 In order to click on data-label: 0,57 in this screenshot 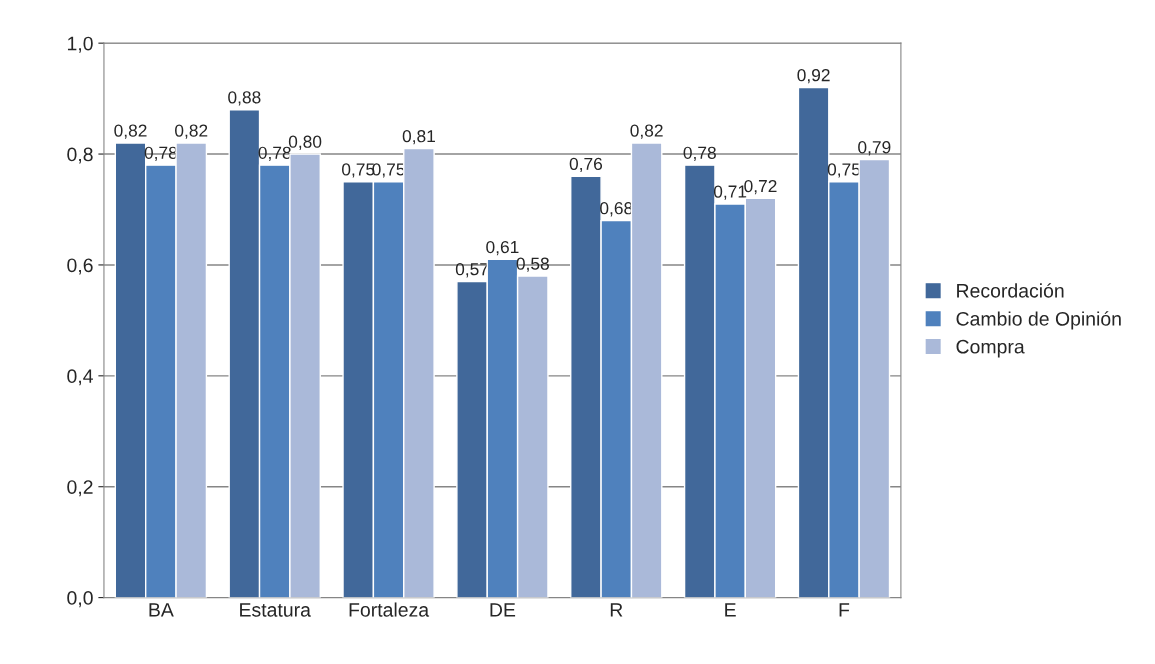, I will do `click(472, 270)`.